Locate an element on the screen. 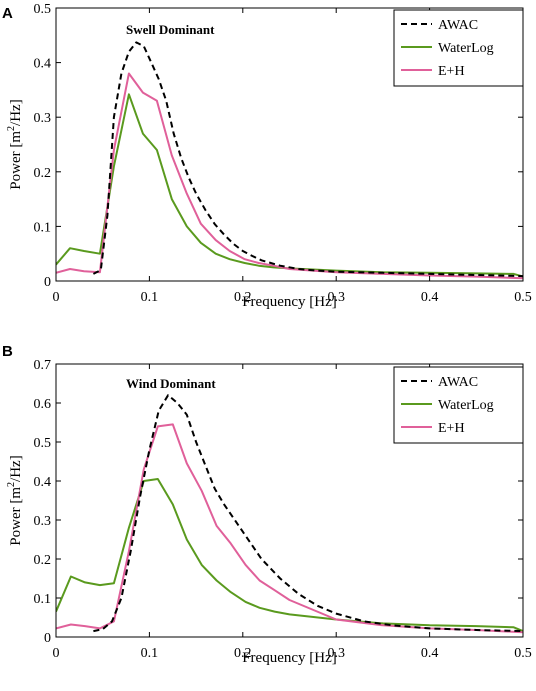 This screenshot has width=536, height=691. panel-letter: A is located at coordinates (7, 13).